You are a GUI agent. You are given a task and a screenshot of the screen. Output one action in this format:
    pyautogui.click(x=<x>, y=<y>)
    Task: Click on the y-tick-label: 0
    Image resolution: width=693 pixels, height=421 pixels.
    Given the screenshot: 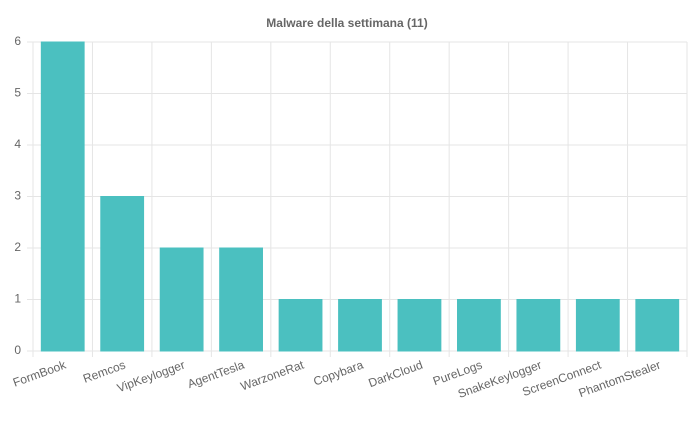 What is the action you would take?
    pyautogui.click(x=17, y=350)
    